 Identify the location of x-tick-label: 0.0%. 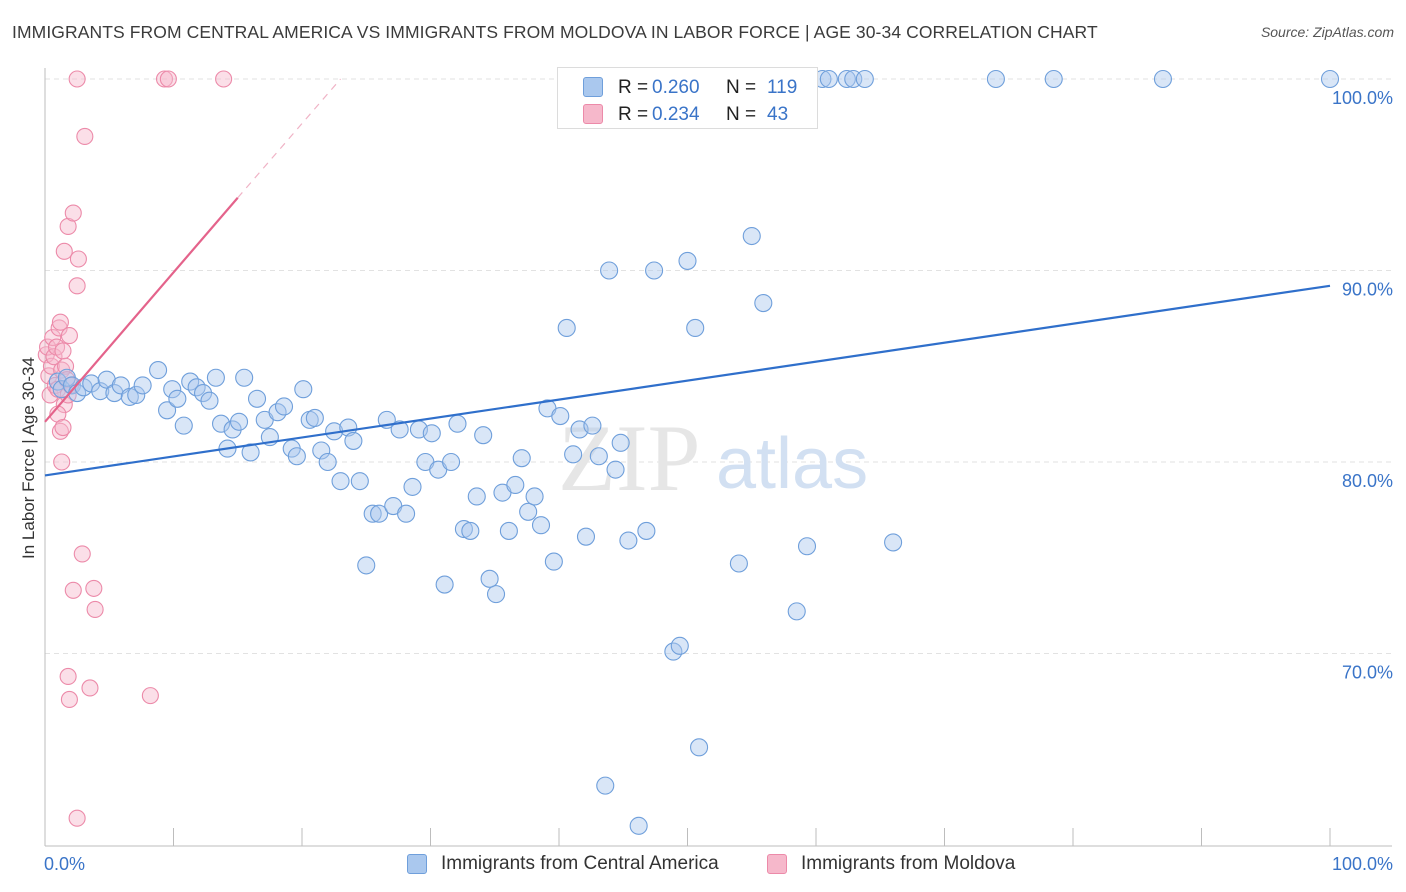
(64, 864).